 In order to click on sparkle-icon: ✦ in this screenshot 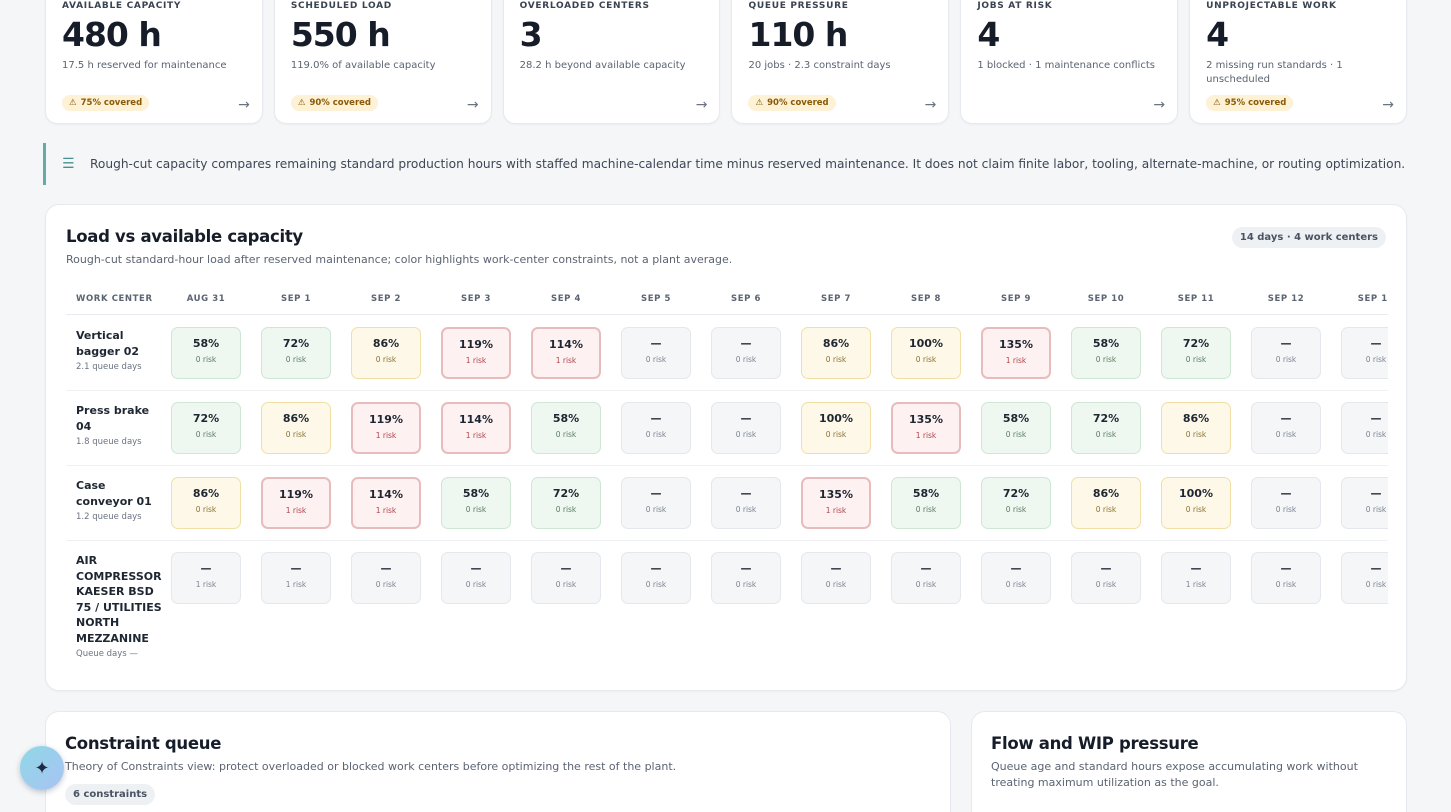, I will do `click(42, 768)`.